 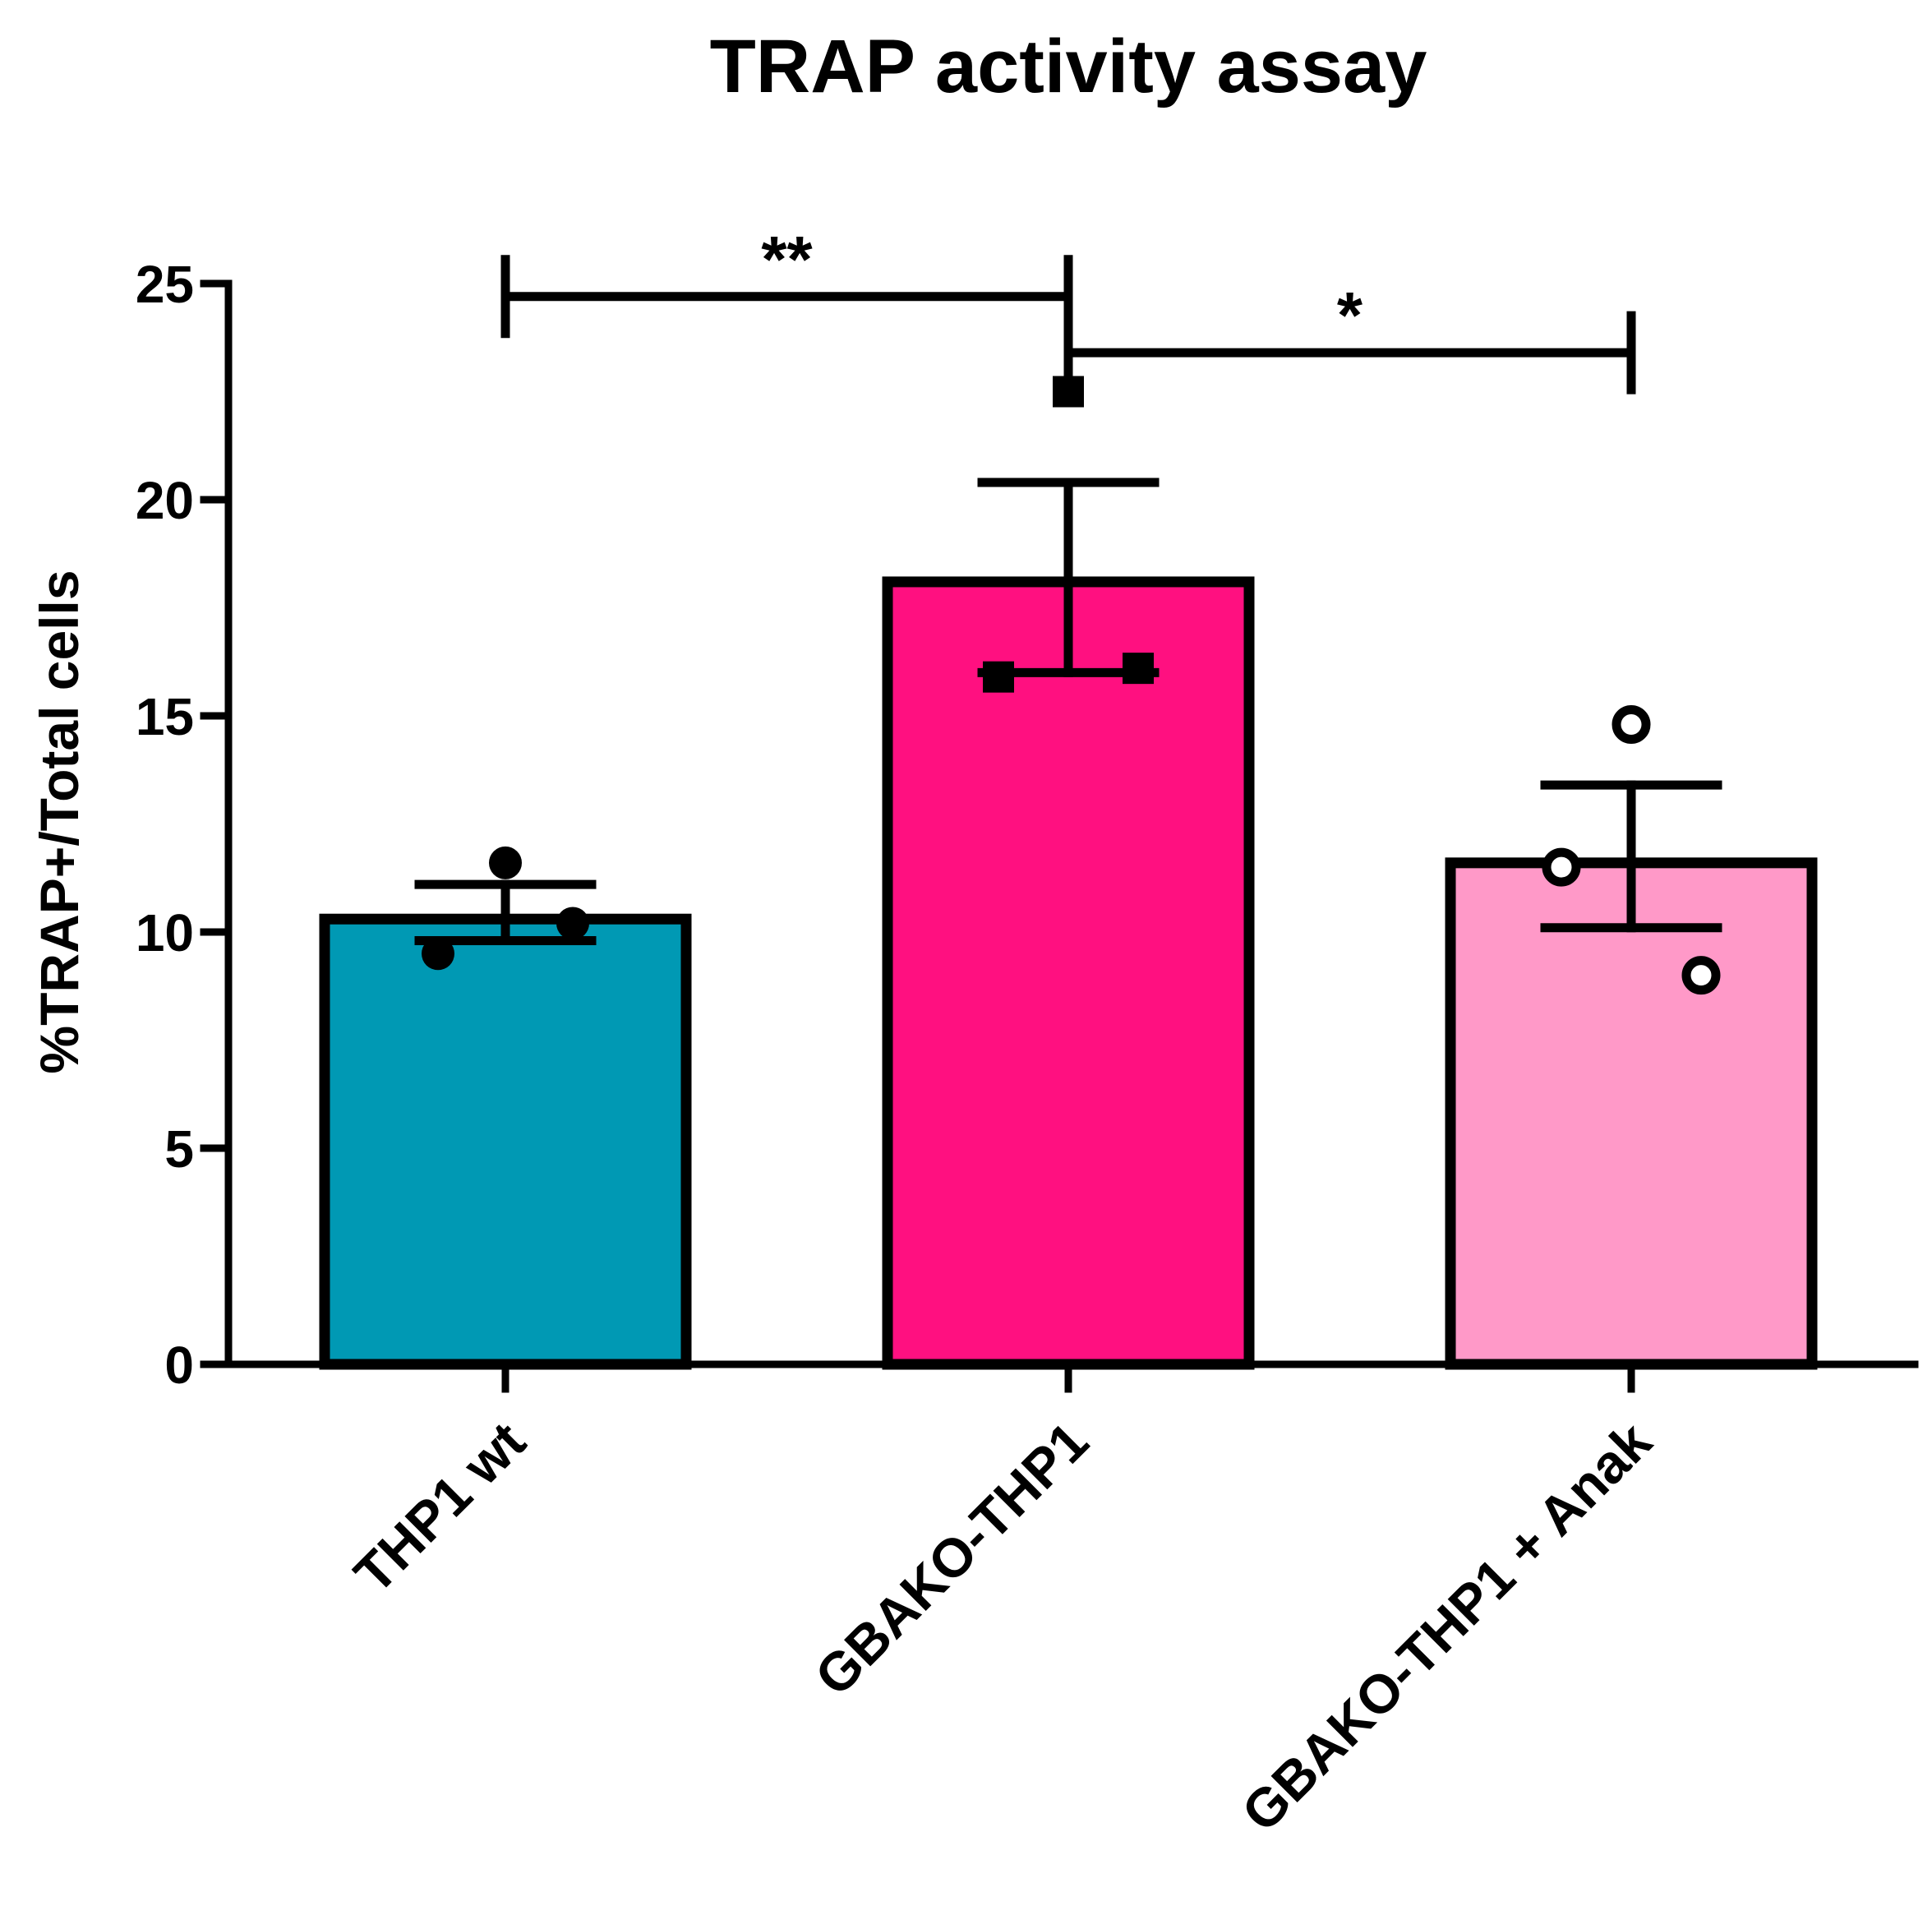 What do you see at coordinates (1350, 315) in the screenshot?
I see `significance-label: *` at bounding box center [1350, 315].